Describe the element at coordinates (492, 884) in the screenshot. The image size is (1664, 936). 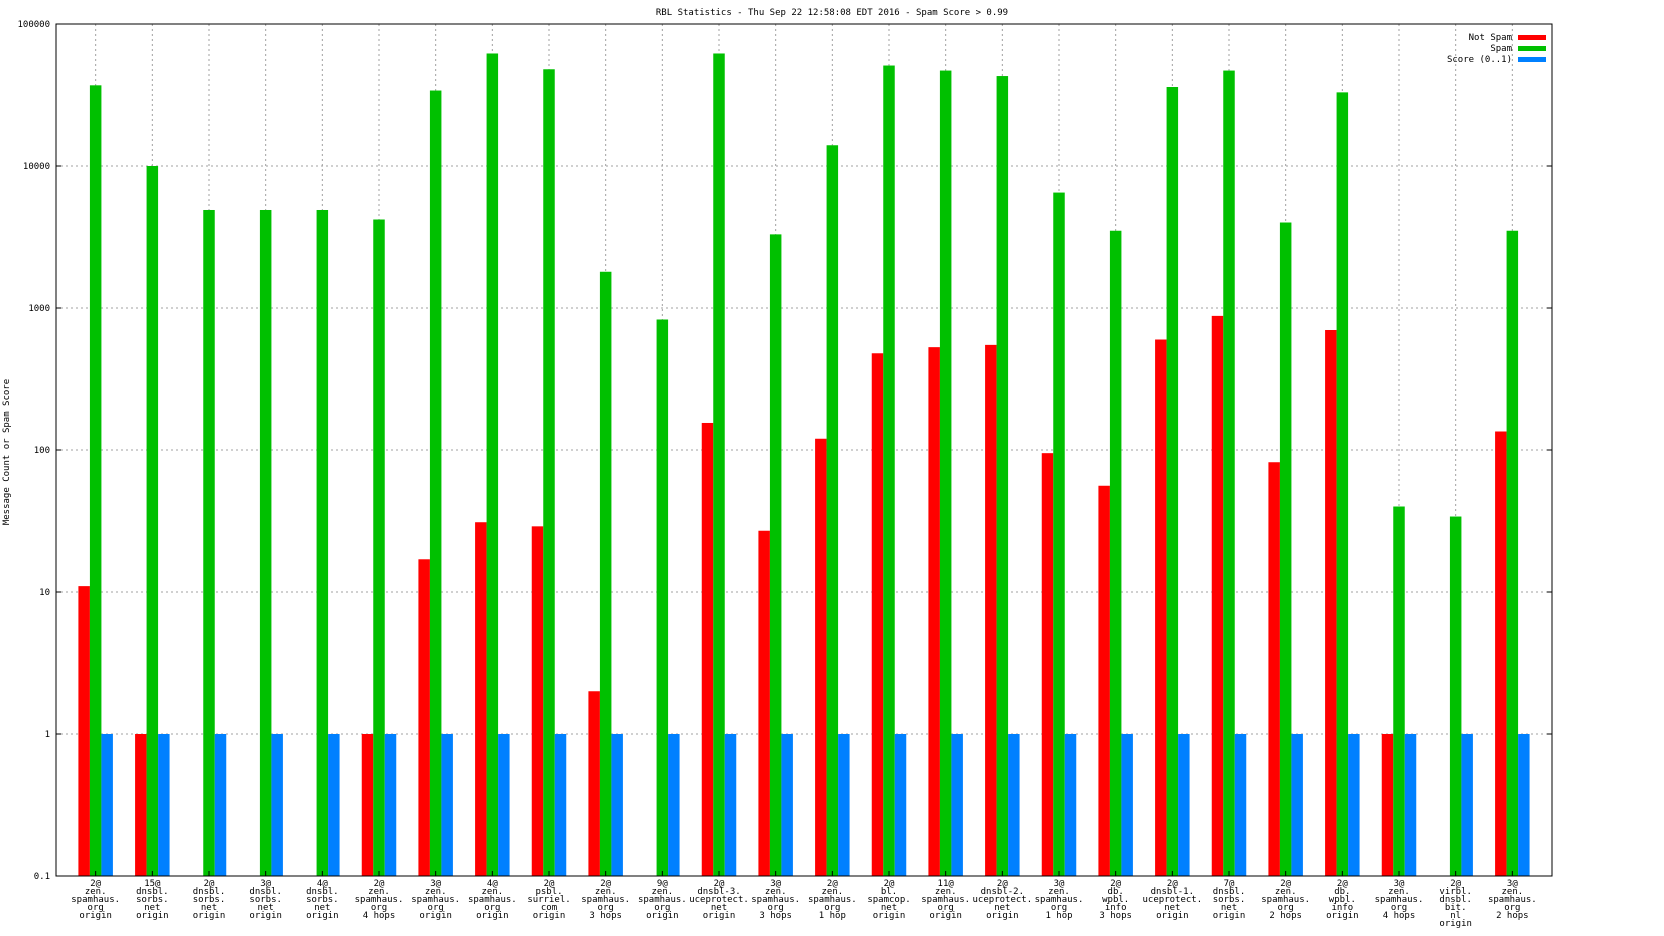
I see `x-tick-label: 4@` at that location.